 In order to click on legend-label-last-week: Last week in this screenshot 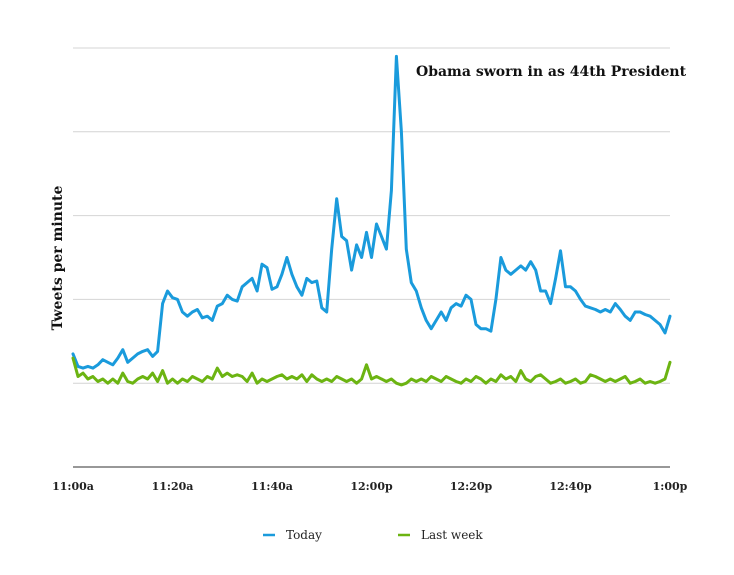, I will do `click(452, 535)`.